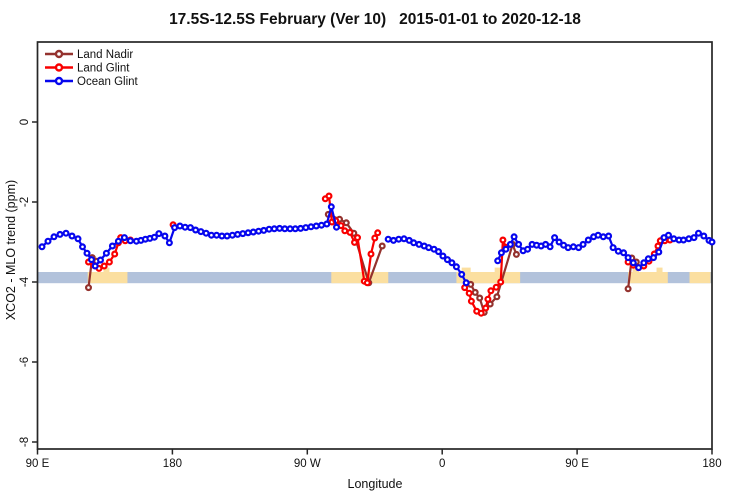 Image resolution: width=750 pixels, height=500 pixels. I want to click on x-tick-label: 90 W, so click(307, 464).